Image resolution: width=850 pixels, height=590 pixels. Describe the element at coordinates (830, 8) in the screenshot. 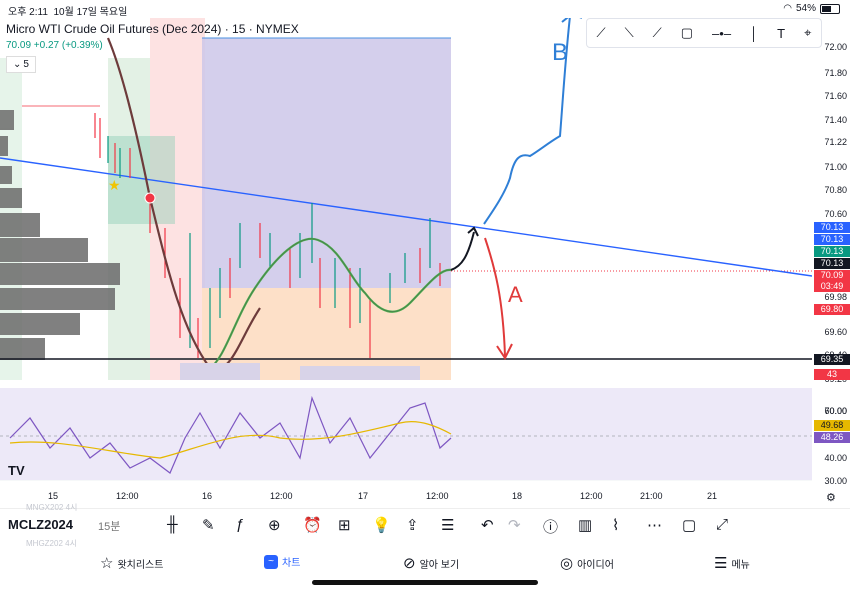

I see `battery-icon` at that location.